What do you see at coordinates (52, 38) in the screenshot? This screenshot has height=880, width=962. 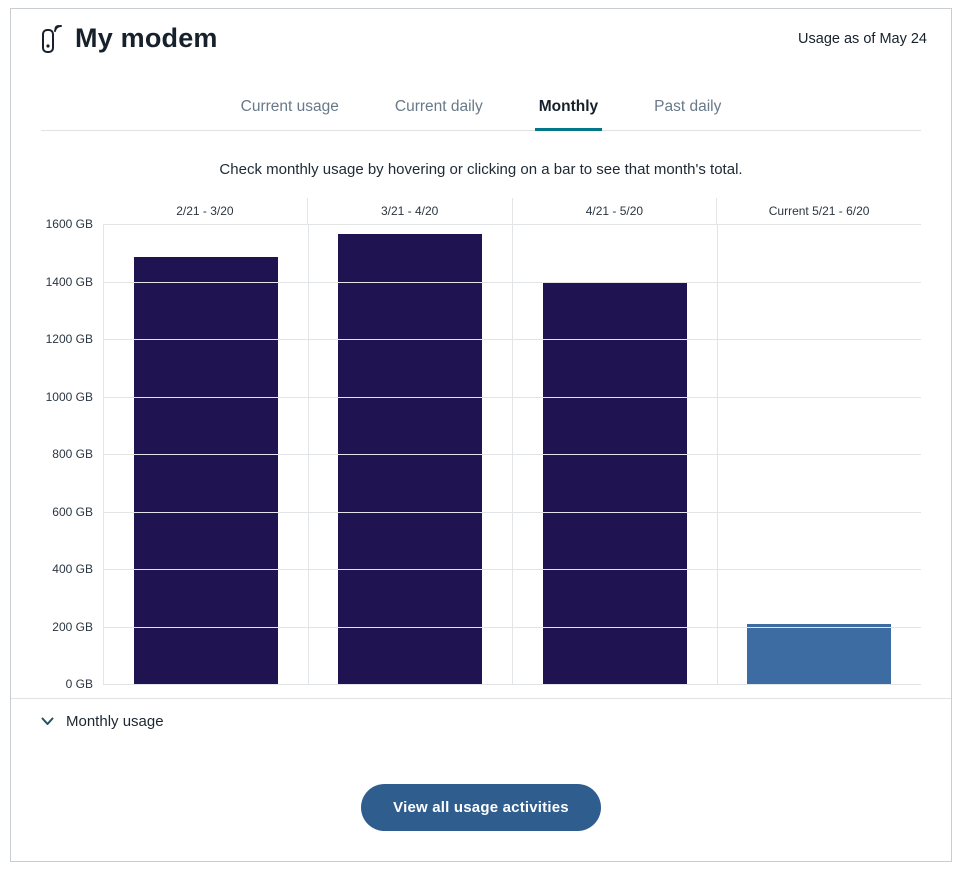 I see `modem-icon` at bounding box center [52, 38].